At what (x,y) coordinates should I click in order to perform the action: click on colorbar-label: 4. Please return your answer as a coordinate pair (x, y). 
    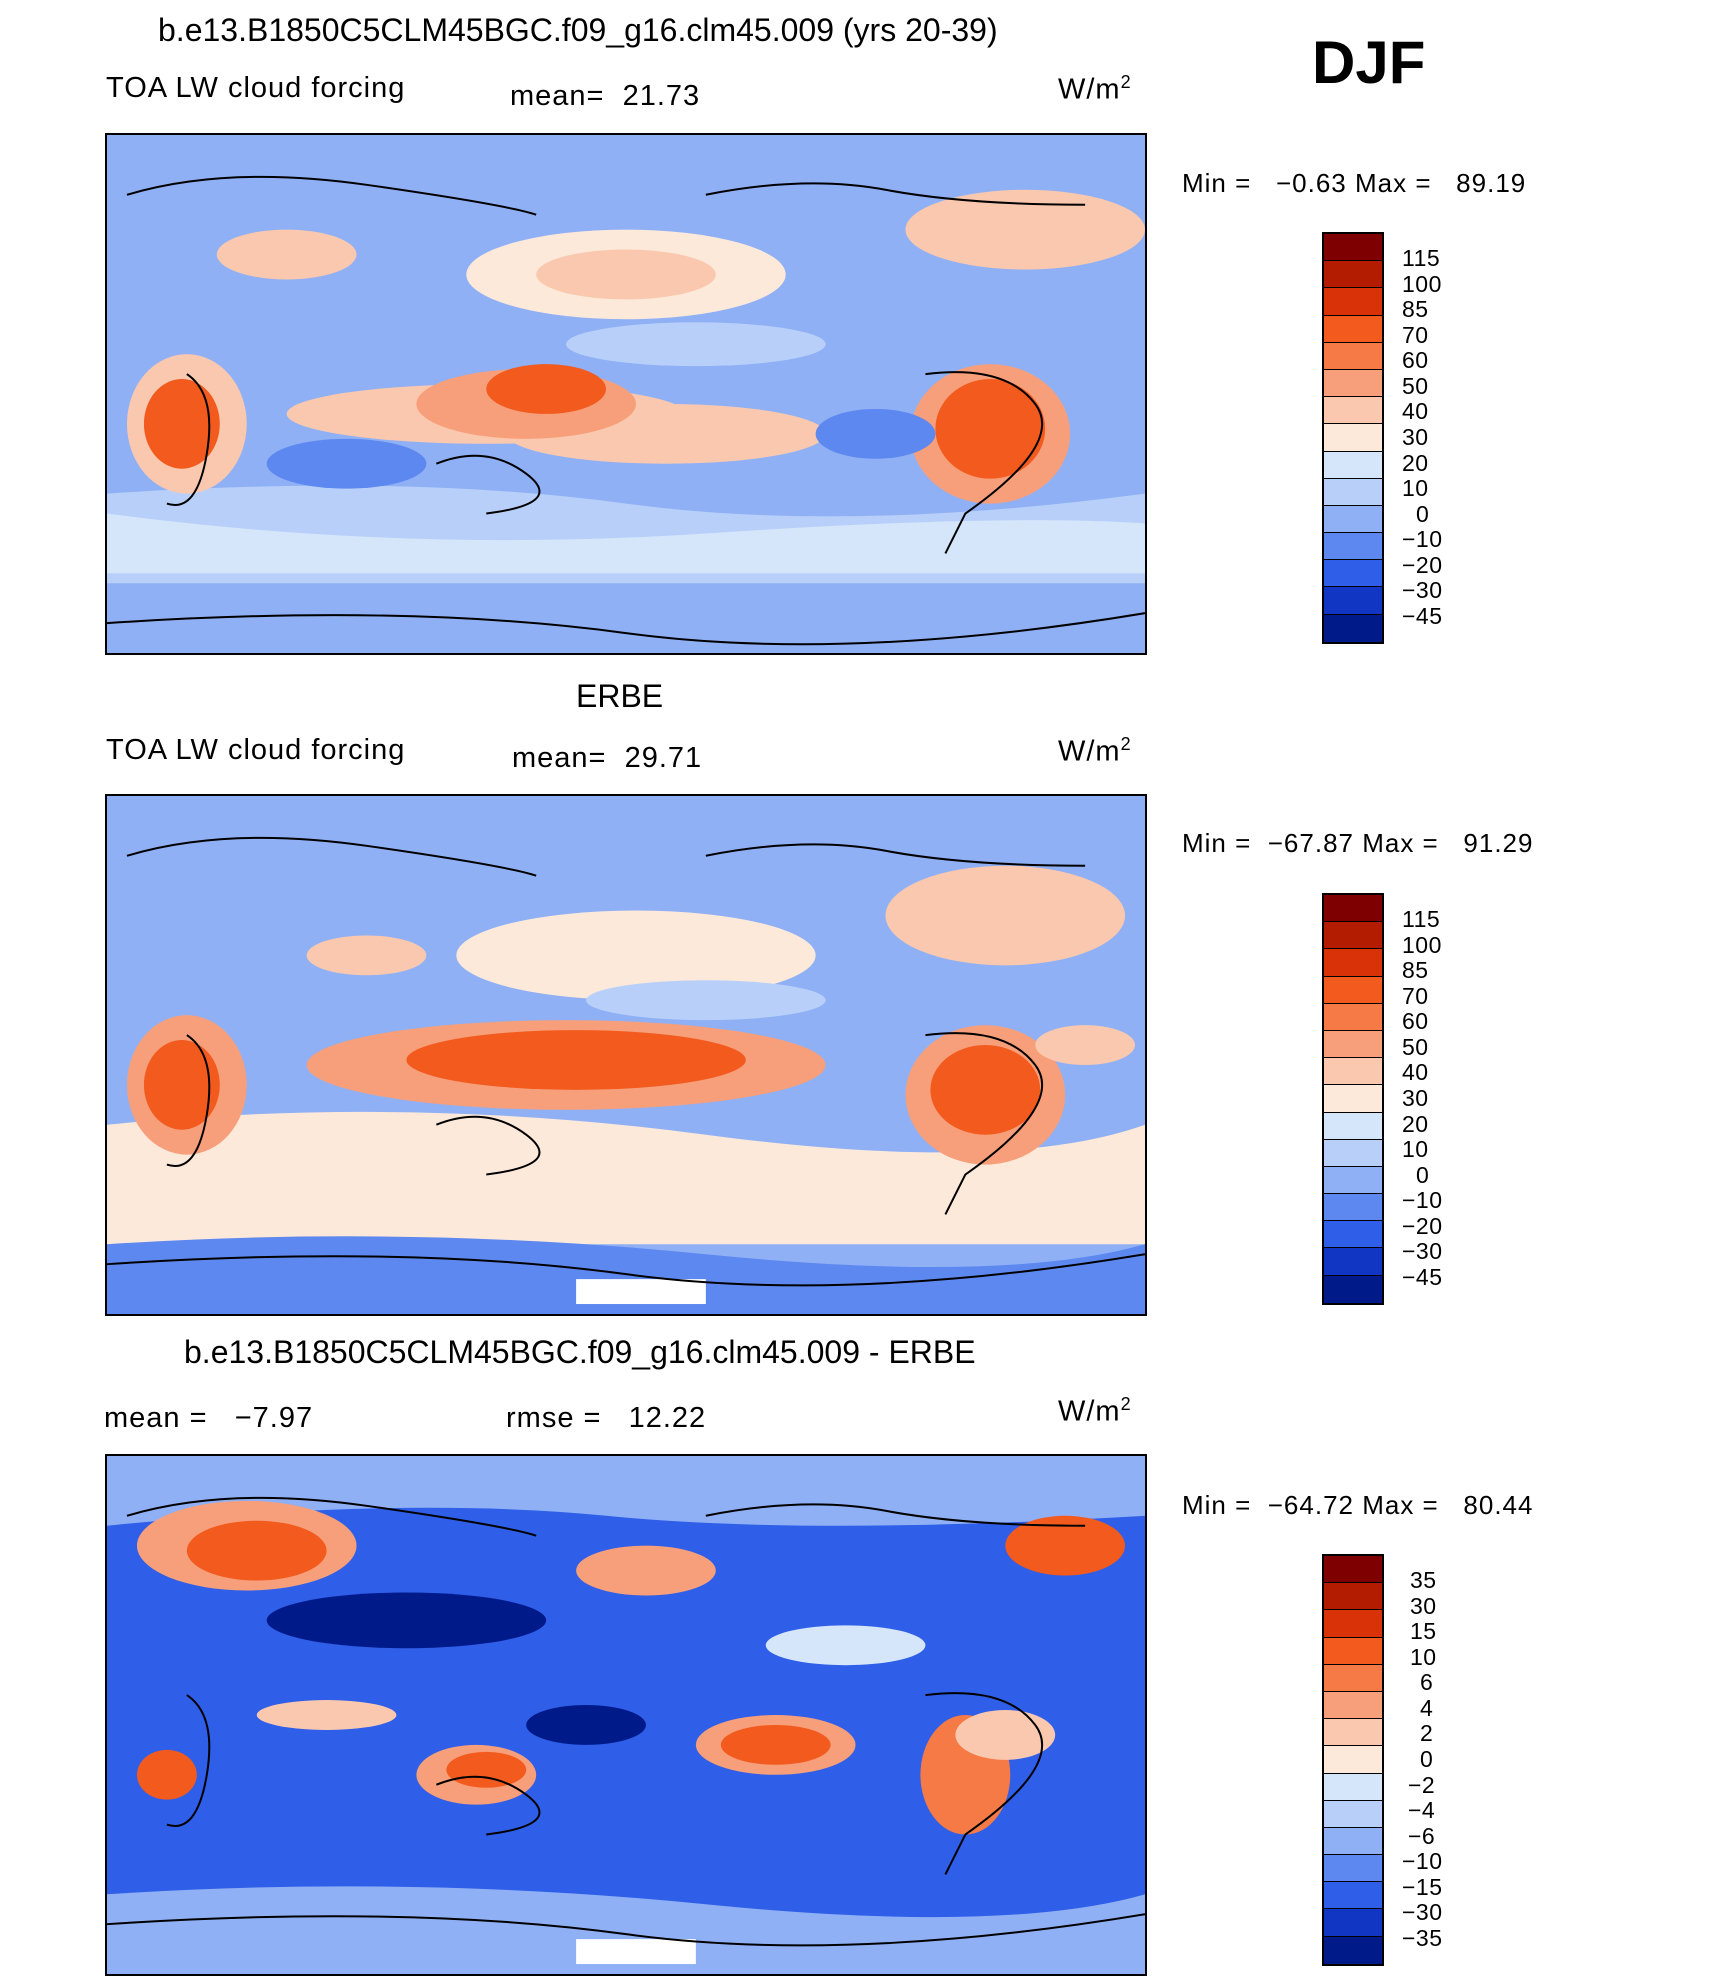
    Looking at the image, I should click on (1427, 1708).